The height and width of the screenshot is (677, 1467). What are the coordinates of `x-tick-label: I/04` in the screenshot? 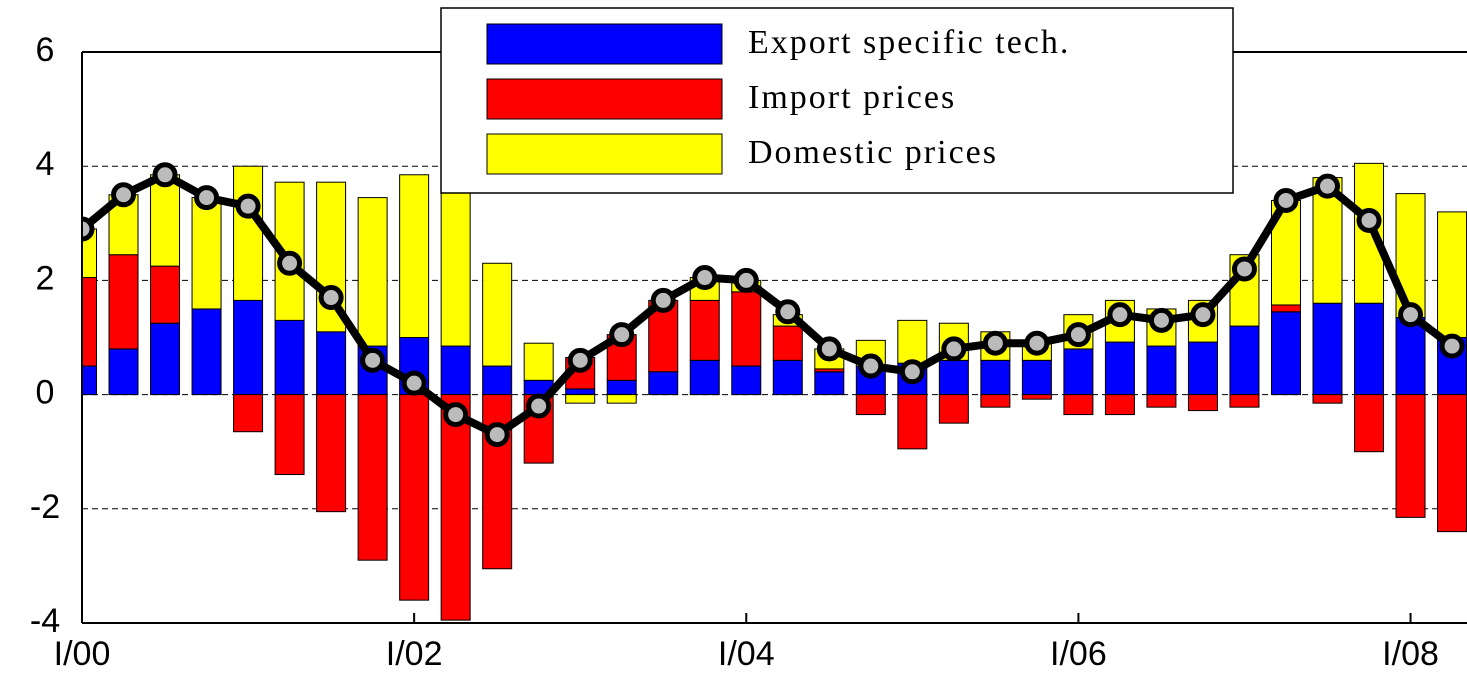 It's located at (746, 653).